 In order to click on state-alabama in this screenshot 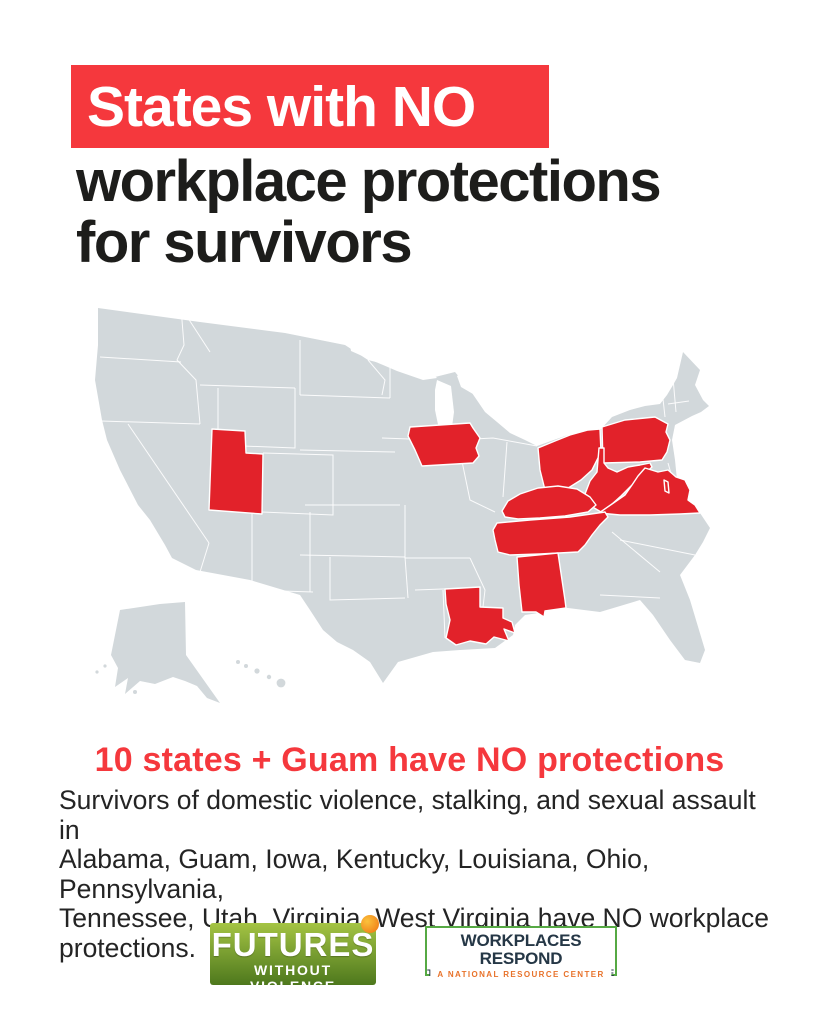, I will do `click(541, 585)`.